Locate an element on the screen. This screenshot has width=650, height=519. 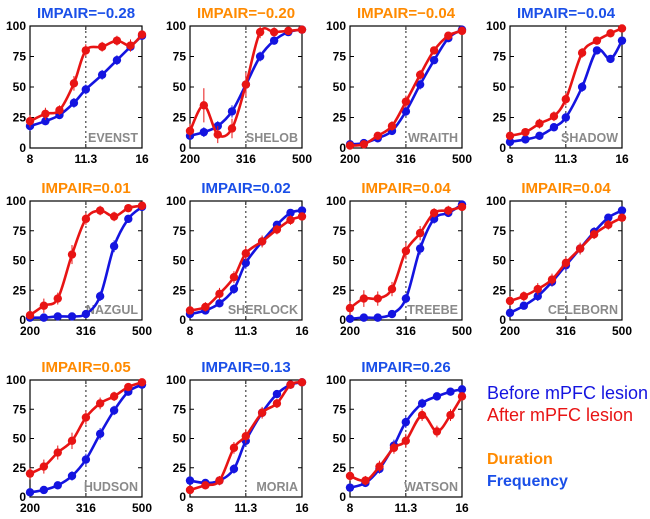
panel-celeborn: IMPAIR=0.04 0 25 50 75 100 200 316 500 CELEBORN is located at coordinates (559, 259).